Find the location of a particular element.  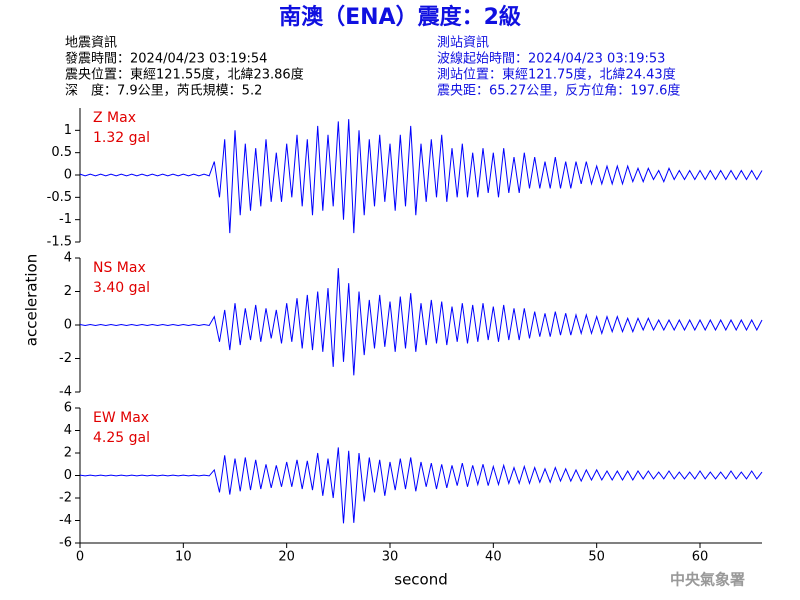

y-tick-label: 6 is located at coordinates (68, 408).